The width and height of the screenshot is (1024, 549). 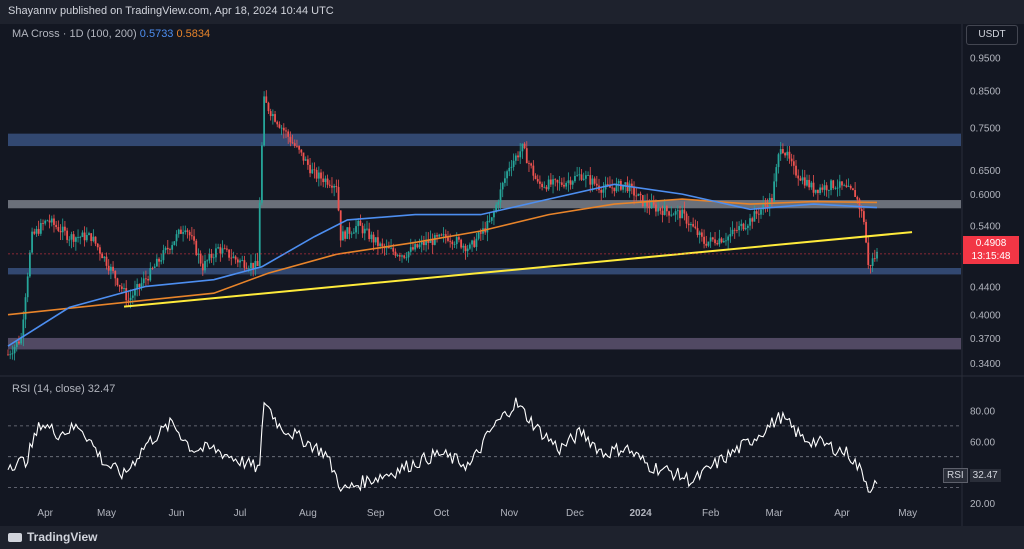 What do you see at coordinates (156, 34) in the screenshot?
I see `ma100-value: 0.5733` at bounding box center [156, 34].